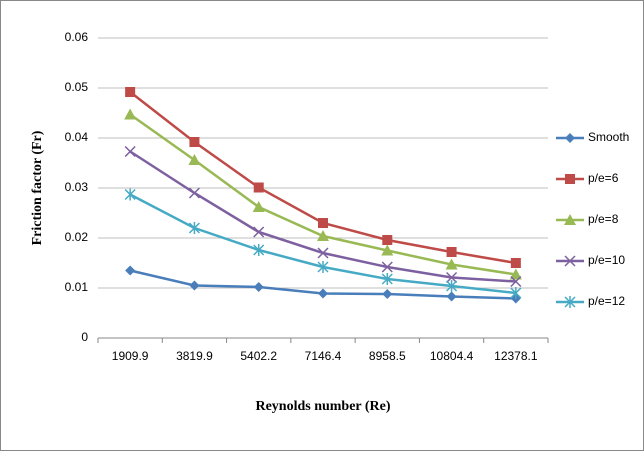 The height and width of the screenshot is (451, 644). I want to click on y-axis-title: Friction factor (Fr), so click(37, 187).